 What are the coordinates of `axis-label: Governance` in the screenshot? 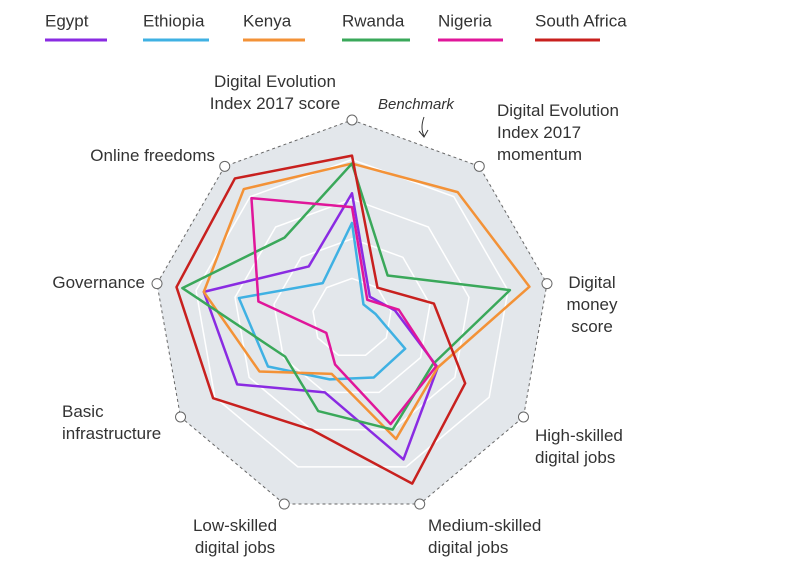 It's located at (98, 282).